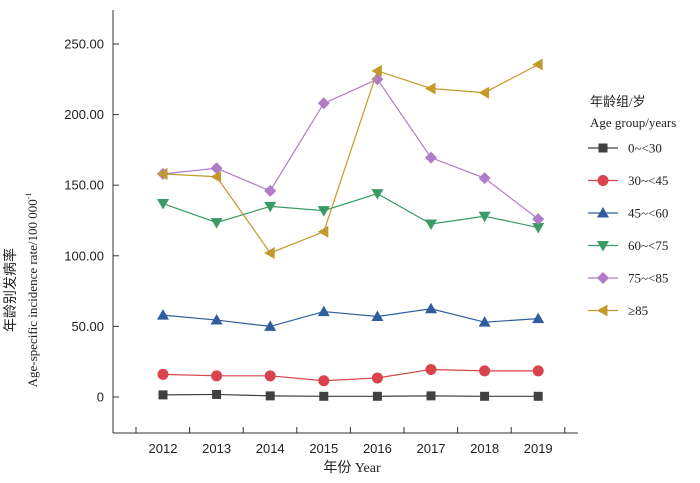 The height and width of the screenshot is (483, 700). I want to click on y-axis-title-group: 年龄别发病率, so click(10, 290).